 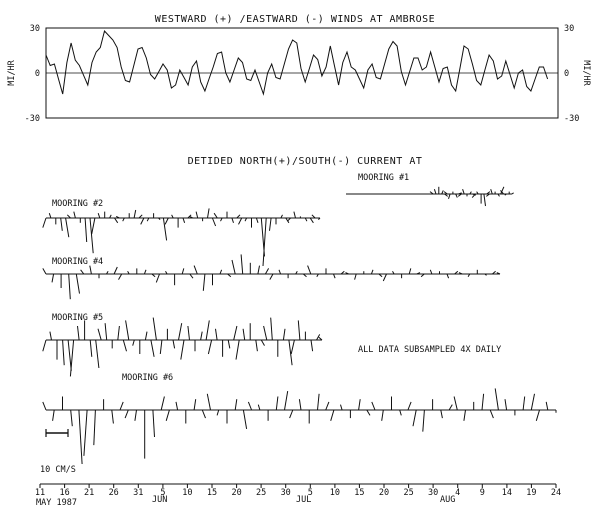 I want to click on month-label-jun: JUN, so click(x=159, y=500).